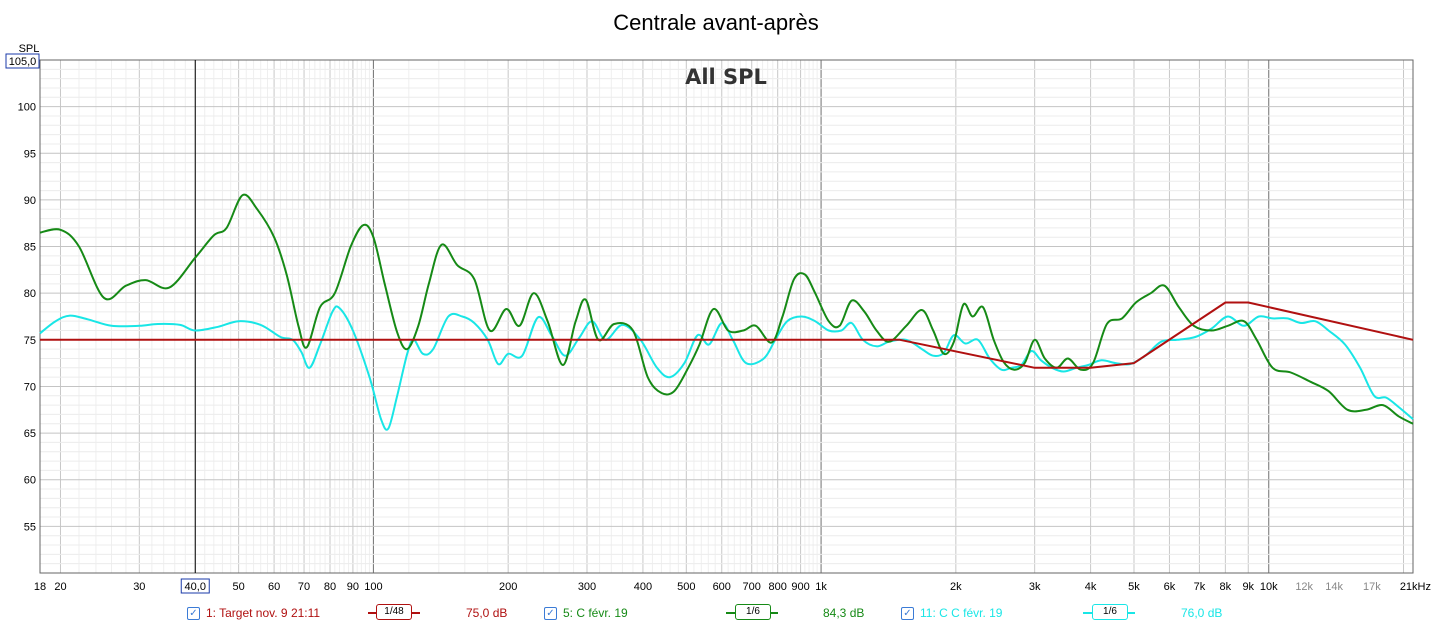  I want to click on x-tick-label: 90, so click(353, 587).